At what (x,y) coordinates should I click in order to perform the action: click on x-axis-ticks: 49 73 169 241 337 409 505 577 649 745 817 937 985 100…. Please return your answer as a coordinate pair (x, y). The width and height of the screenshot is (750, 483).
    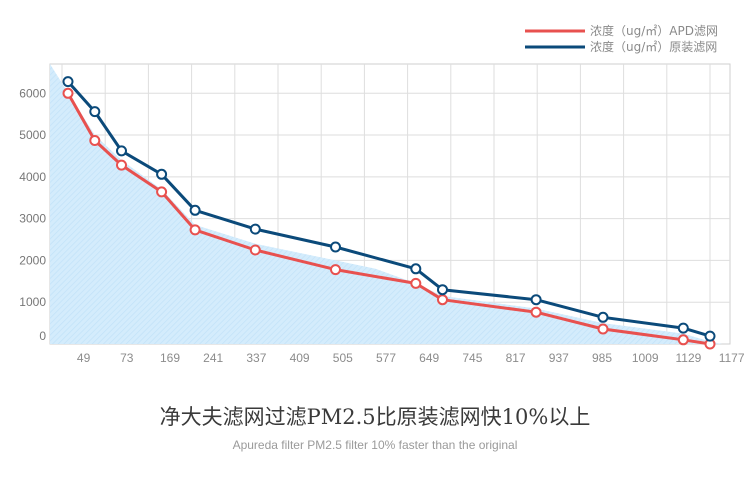
    Looking at the image, I should click on (411, 358).